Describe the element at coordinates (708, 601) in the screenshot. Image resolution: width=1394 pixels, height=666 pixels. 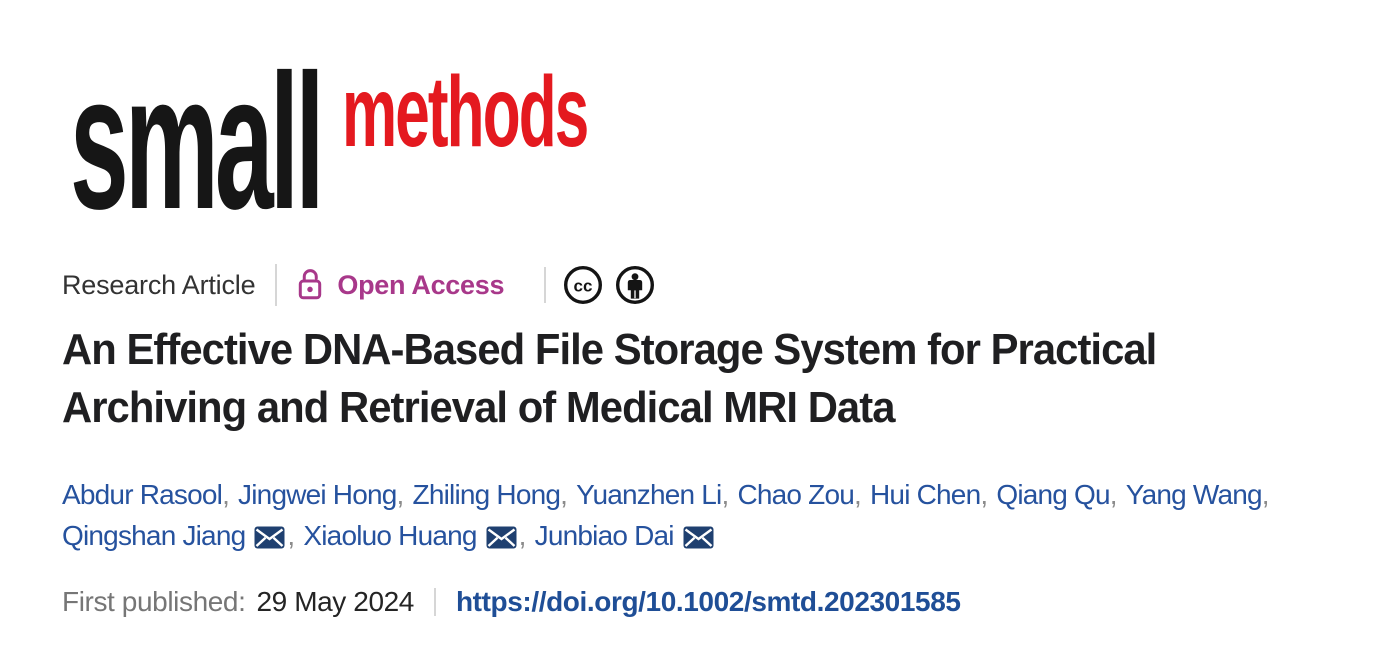
I see `doi-link: https://doi.org/10.1002/smtd.202301585` at that location.